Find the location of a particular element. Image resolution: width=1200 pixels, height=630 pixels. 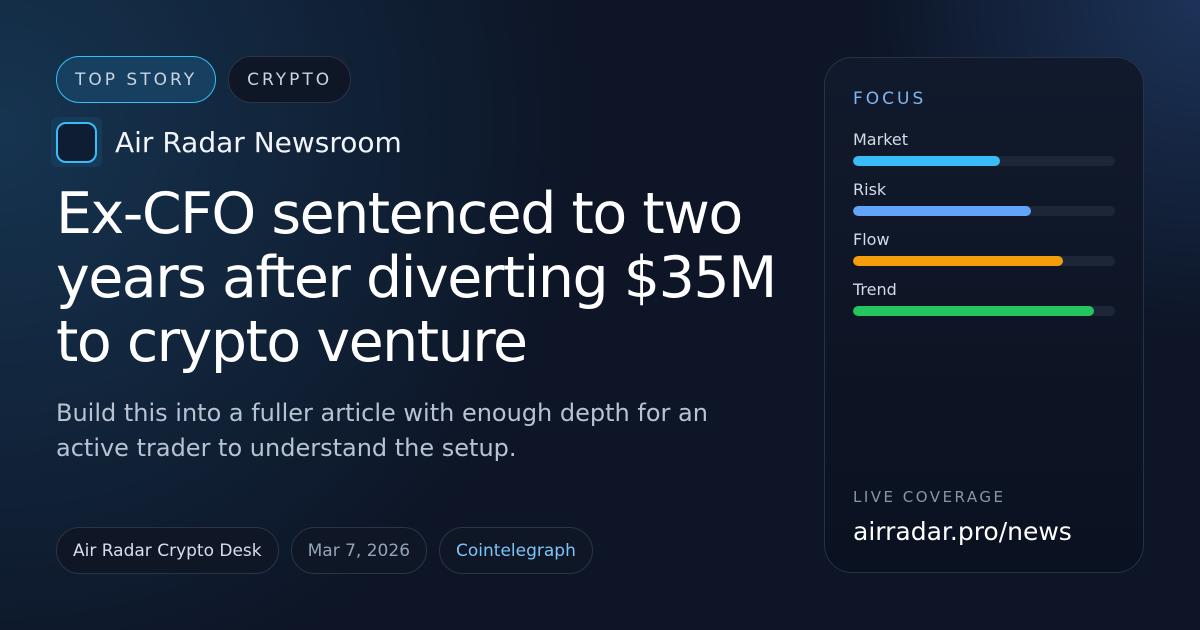

focus-bar-market: Market is located at coordinates (984, 155).